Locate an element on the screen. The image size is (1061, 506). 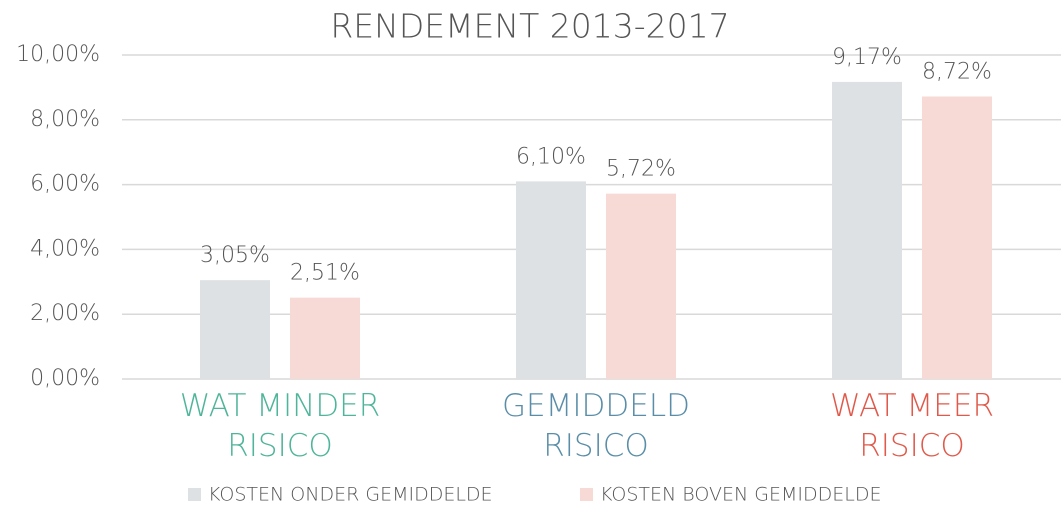
x-tick-label: GEMIDDELD RISICO is located at coordinates (596, 426).